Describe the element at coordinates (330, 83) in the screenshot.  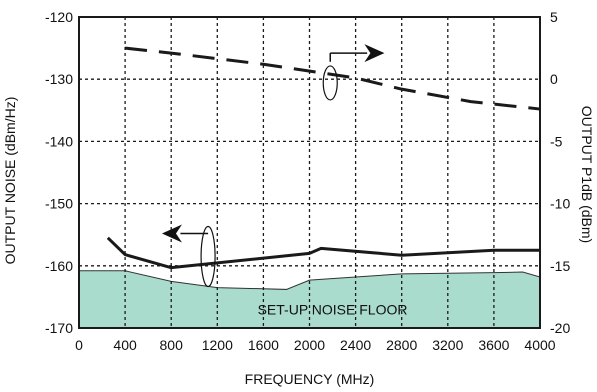
I see `p1db-curve-ellipse` at that location.